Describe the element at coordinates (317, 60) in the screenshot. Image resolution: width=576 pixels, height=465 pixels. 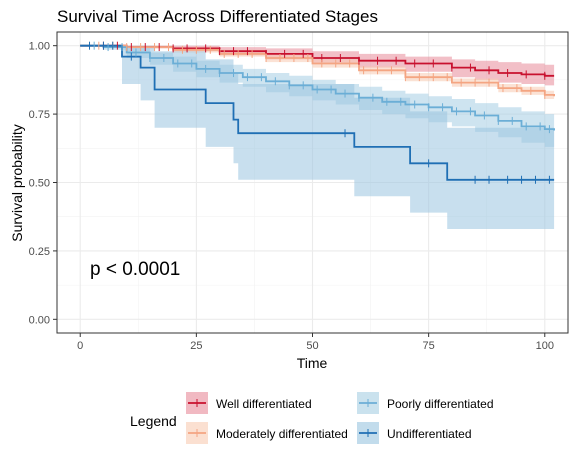
I see `curve-well-differentiated` at that location.